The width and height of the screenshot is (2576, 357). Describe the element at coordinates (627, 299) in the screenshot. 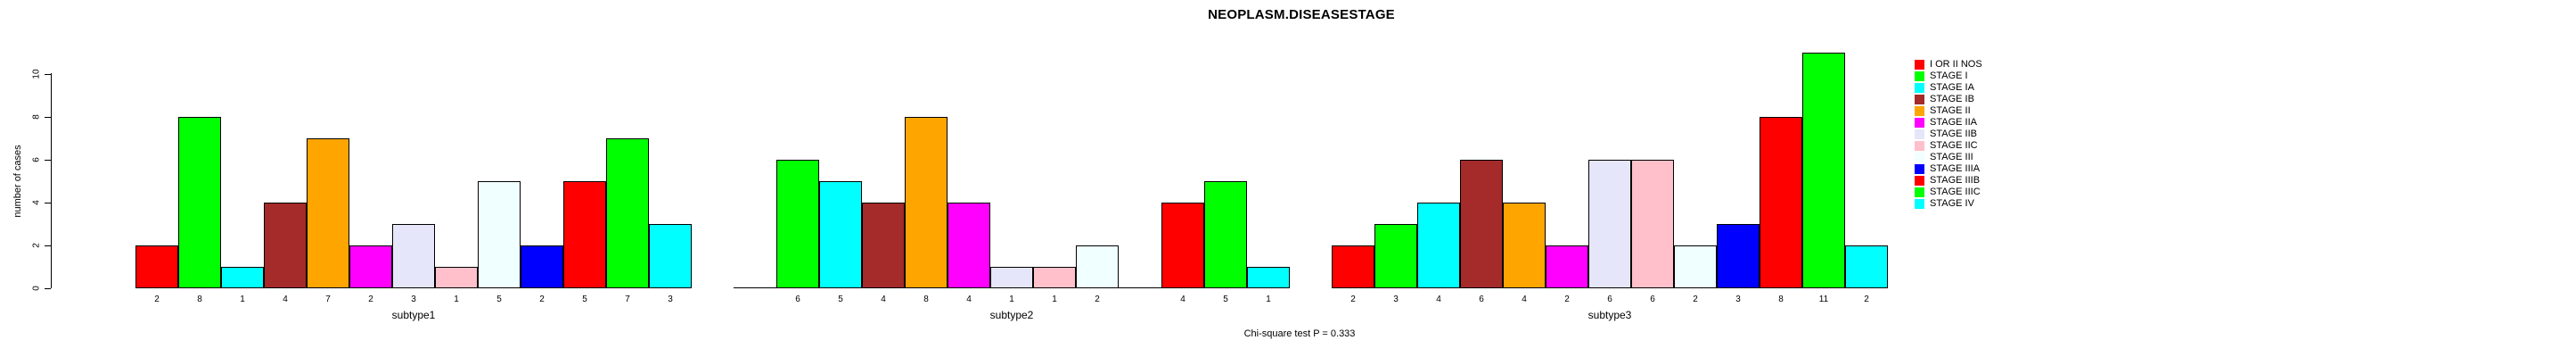

I see `bar-value-label: 7` at that location.